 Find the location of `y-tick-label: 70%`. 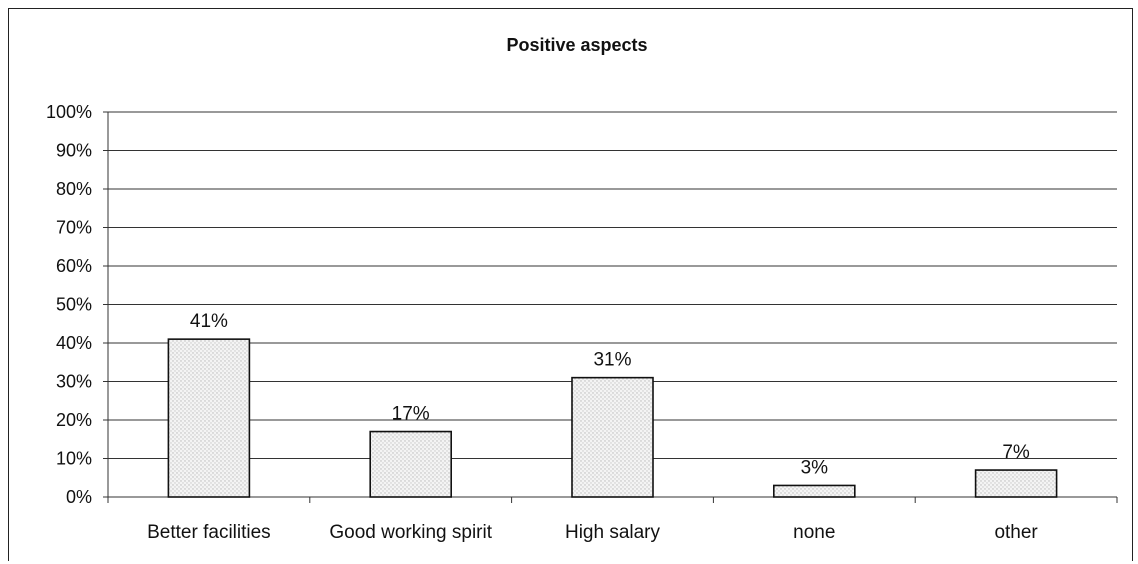

y-tick-label: 70% is located at coordinates (74, 228).